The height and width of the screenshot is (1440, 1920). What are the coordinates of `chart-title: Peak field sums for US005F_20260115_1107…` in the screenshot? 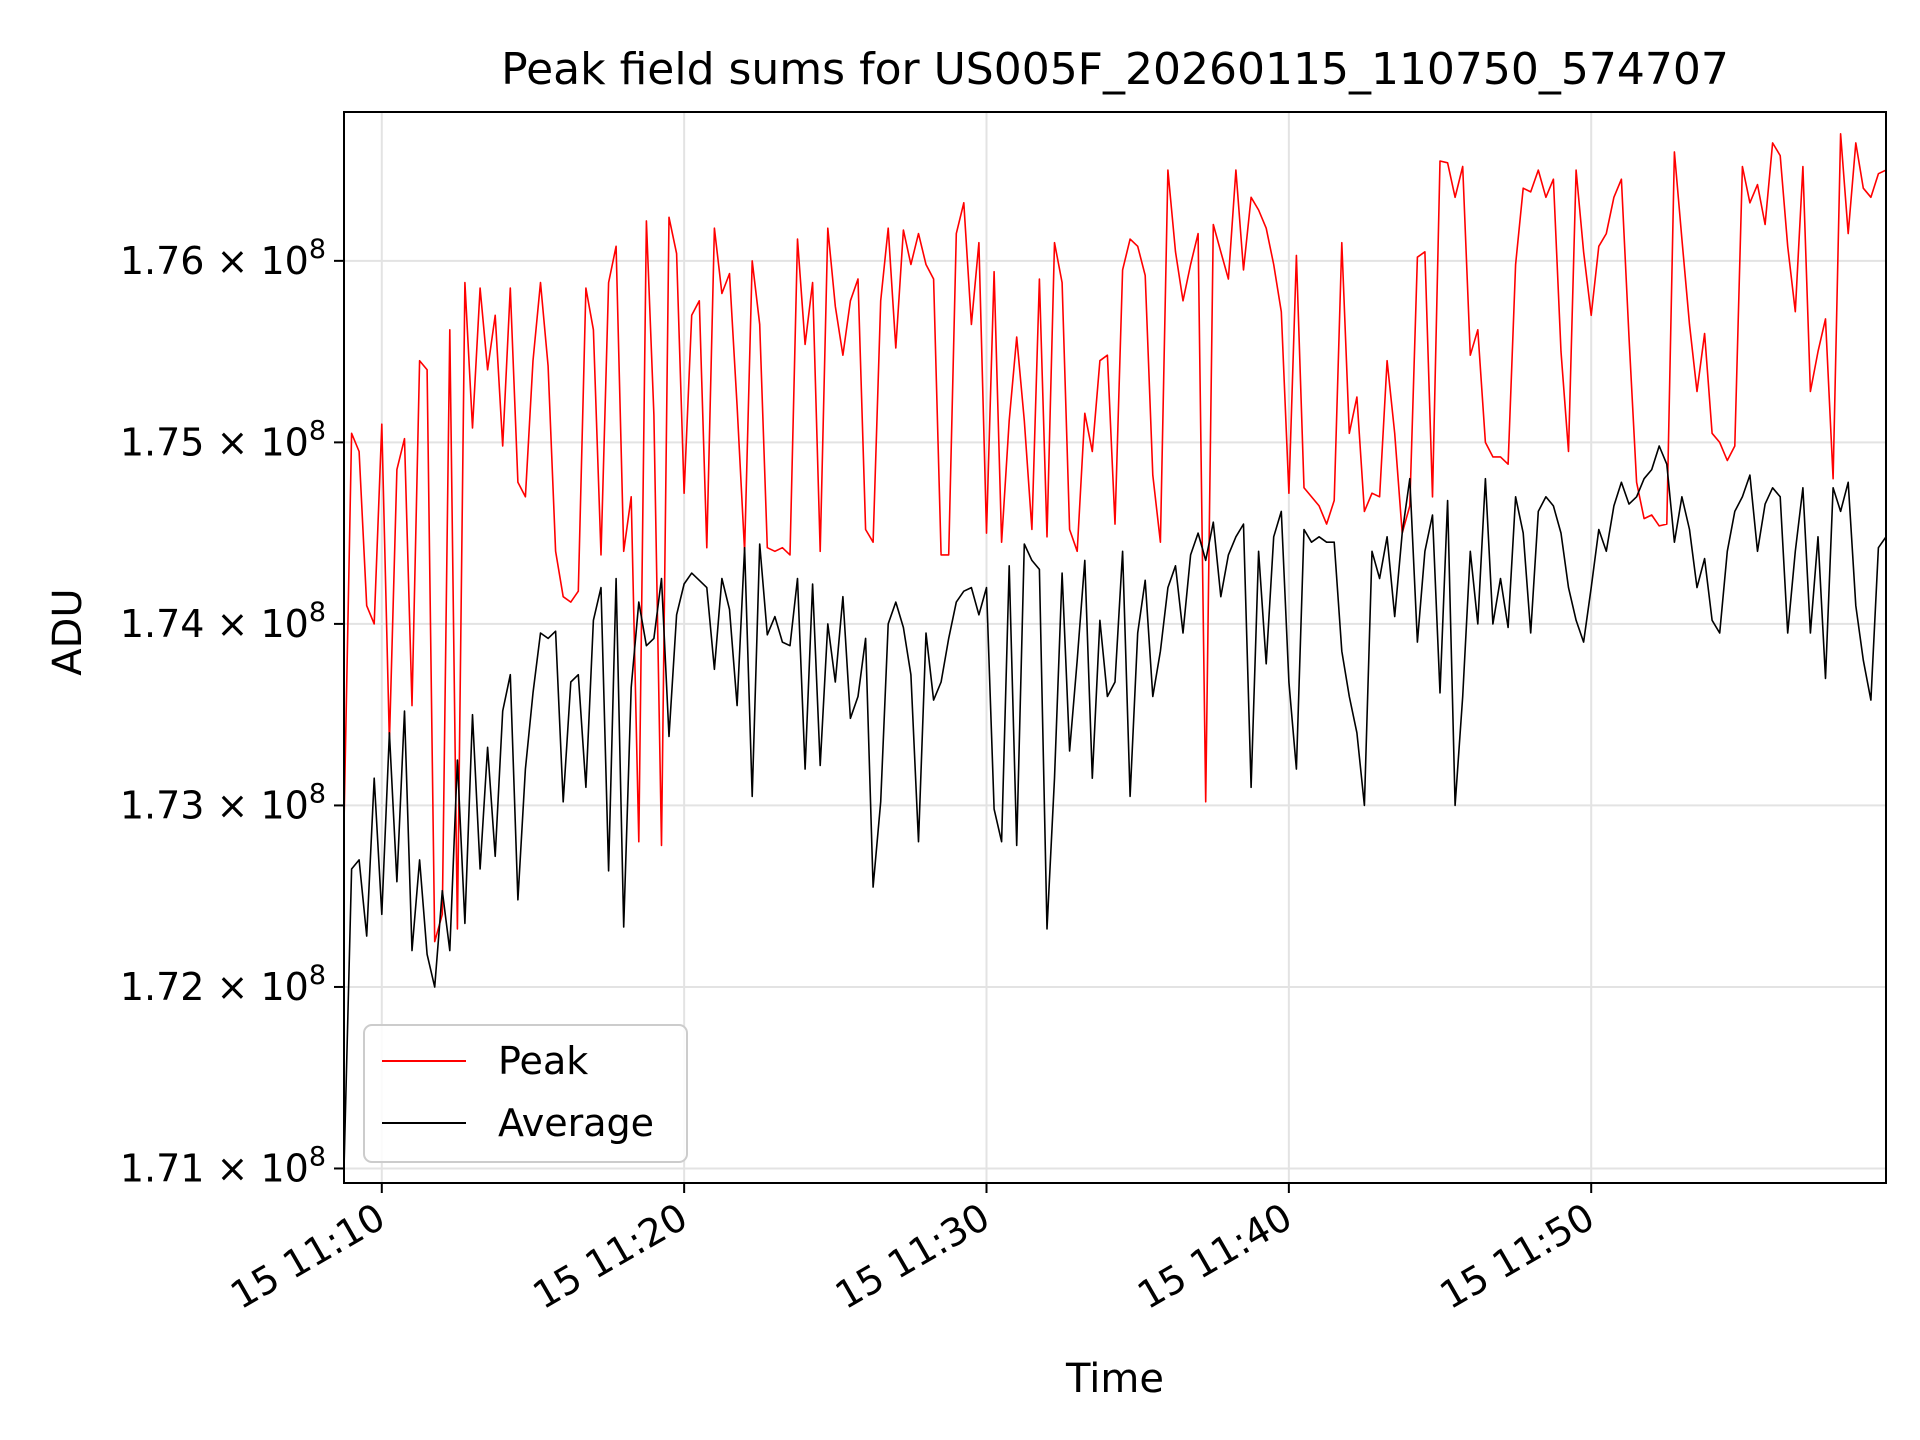 It's located at (1115, 69).